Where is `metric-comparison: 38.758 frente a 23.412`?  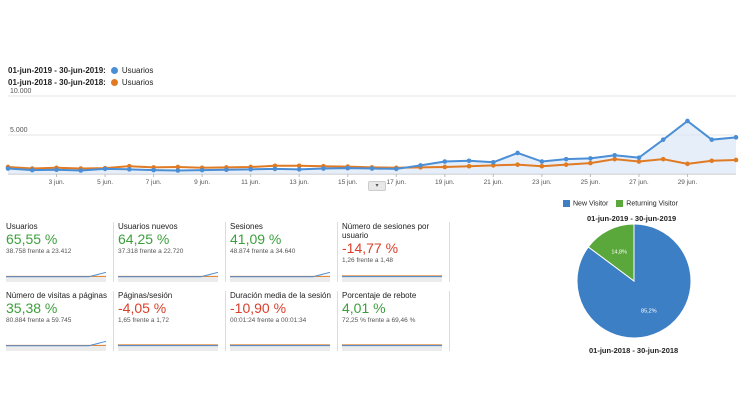 metric-comparison: 38.758 frente a 23.412 is located at coordinates (39, 251).